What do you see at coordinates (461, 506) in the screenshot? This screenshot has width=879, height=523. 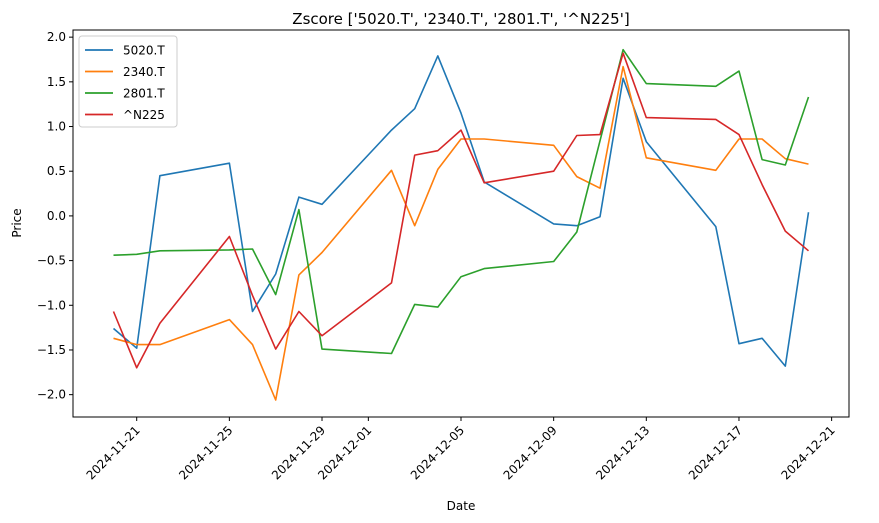 I see `x-axis-label: Date` at bounding box center [461, 506].